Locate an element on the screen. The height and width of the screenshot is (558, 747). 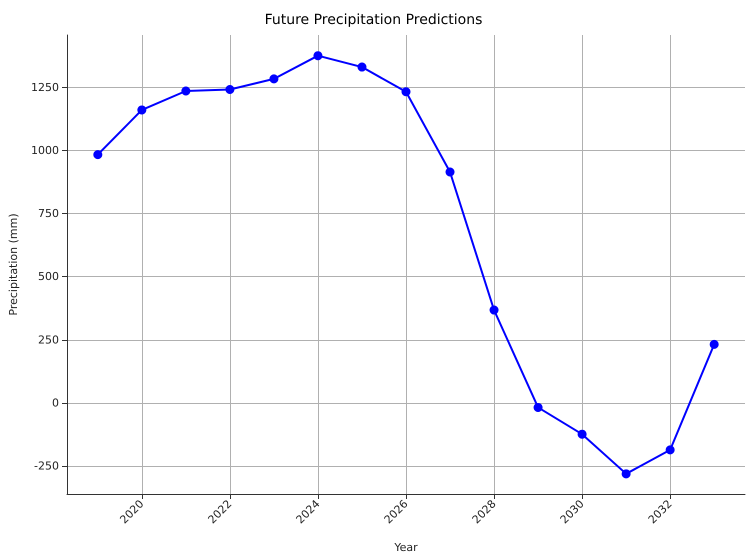
y-tick-label: 1250 is located at coordinates (45, 87).